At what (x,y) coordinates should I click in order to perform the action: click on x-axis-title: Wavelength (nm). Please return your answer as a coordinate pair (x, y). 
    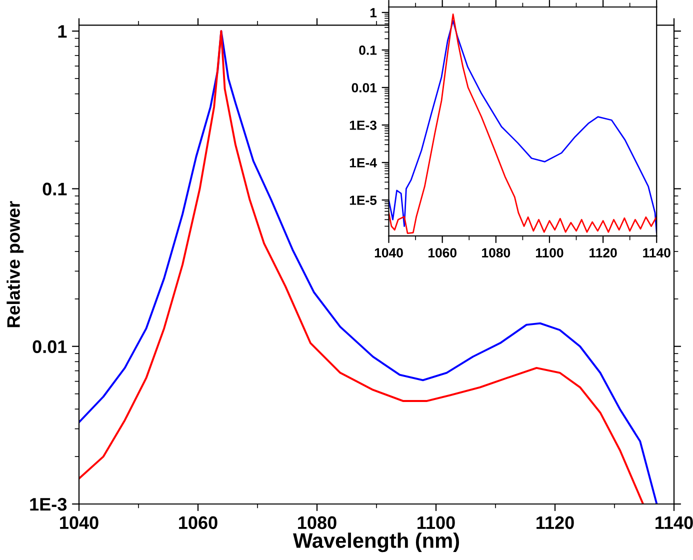
    Looking at the image, I should click on (376, 542).